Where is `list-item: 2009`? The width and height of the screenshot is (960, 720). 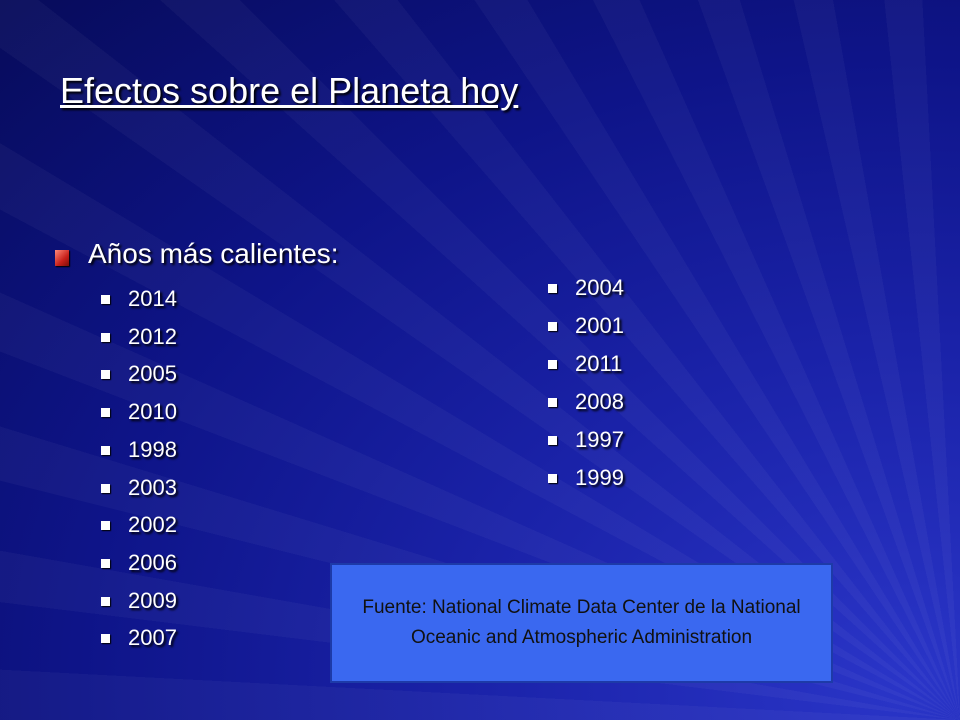
list-item: 2009 is located at coordinates (152, 600).